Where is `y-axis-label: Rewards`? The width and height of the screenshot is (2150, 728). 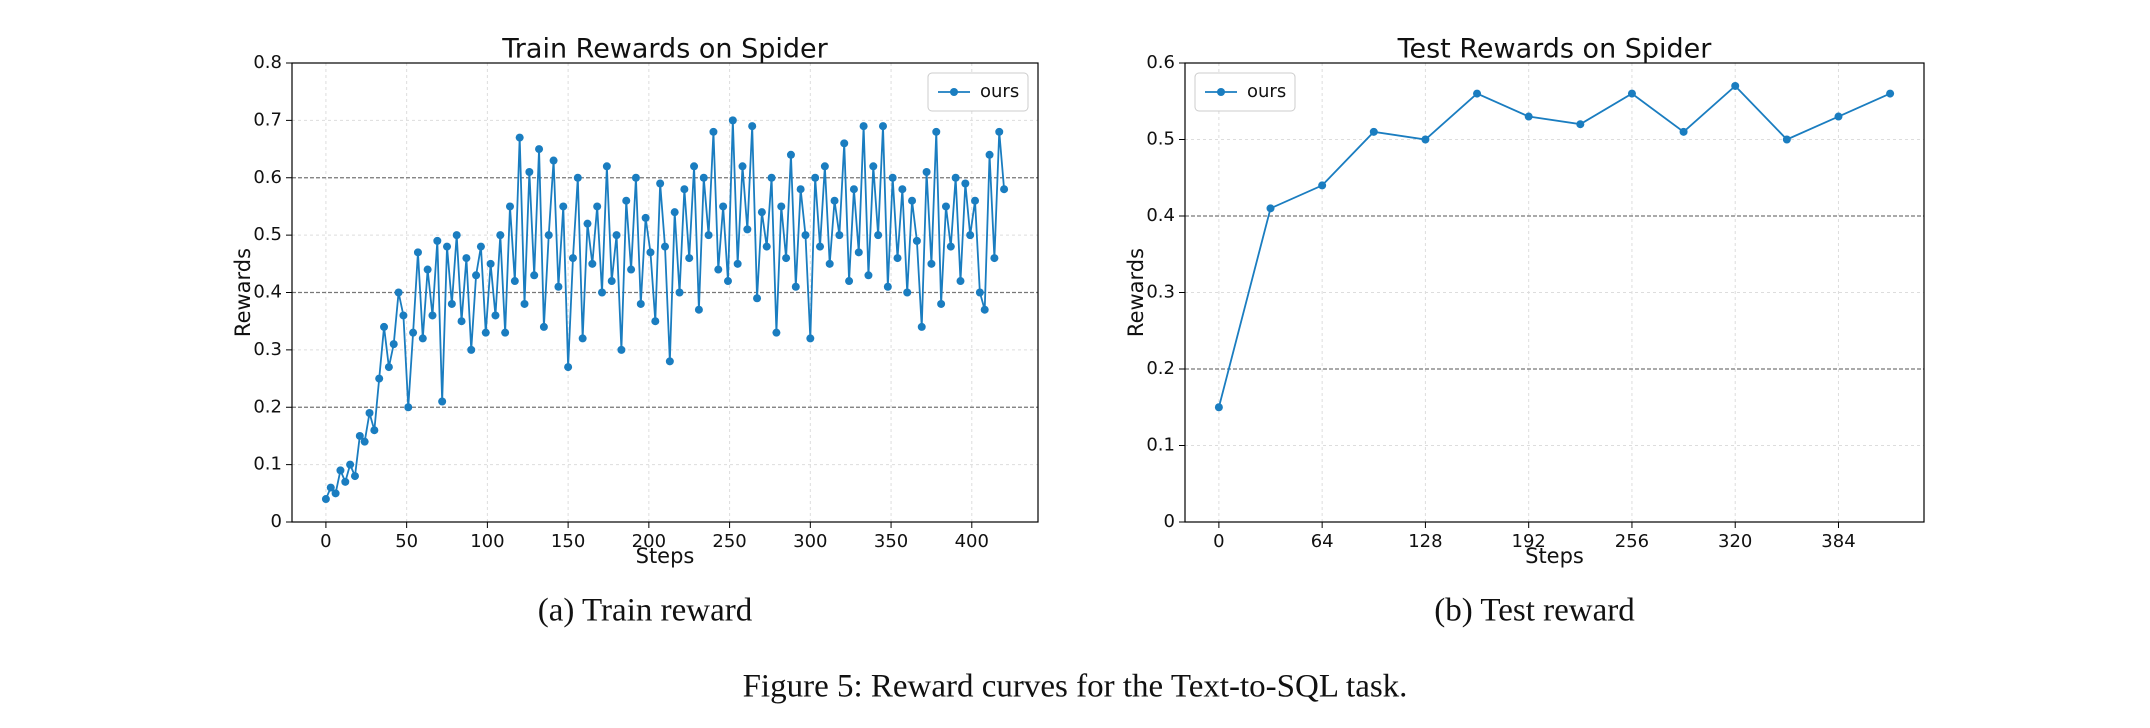
y-axis-label: Rewards is located at coordinates (1136, 292).